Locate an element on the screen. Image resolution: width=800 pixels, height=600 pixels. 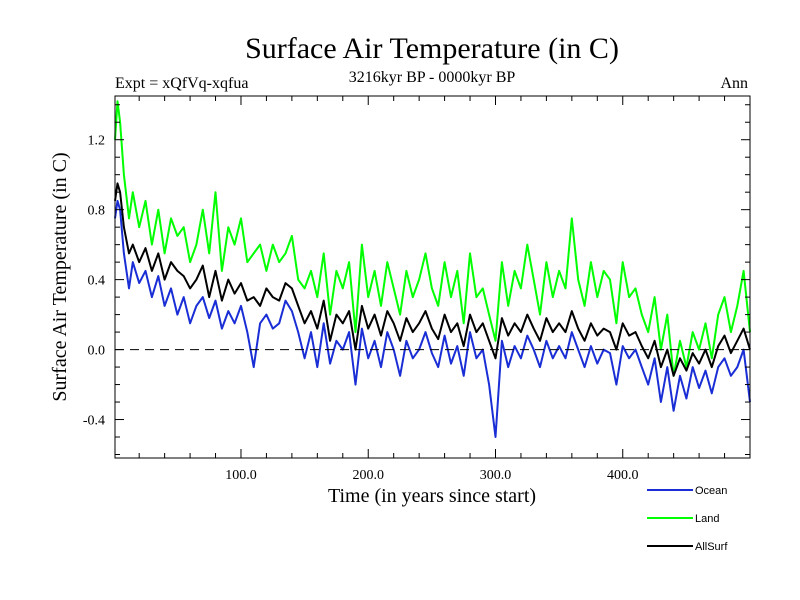
experiment-label: Expt = xQfVq-xqfua is located at coordinates (181, 83).